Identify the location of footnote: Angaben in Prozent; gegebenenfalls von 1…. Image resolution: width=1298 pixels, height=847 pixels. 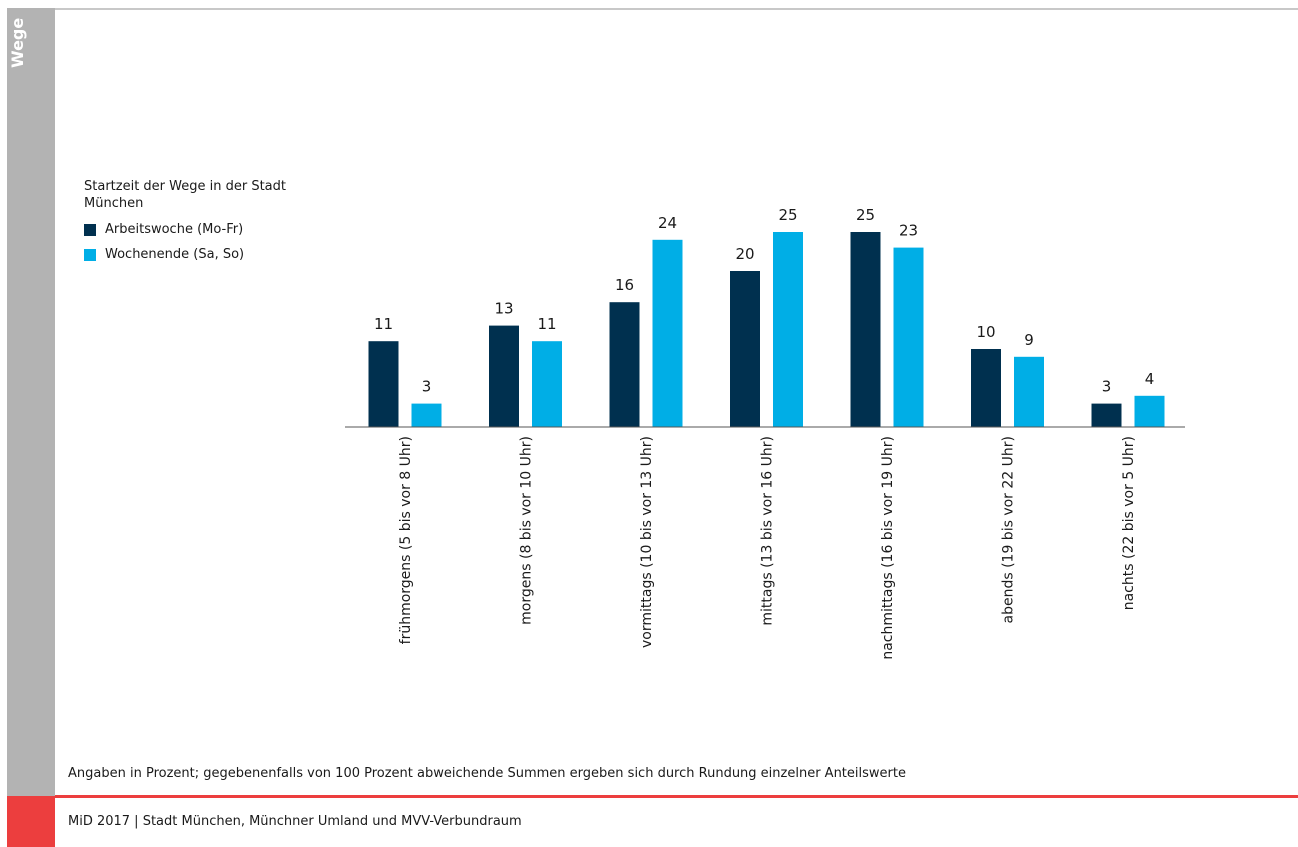
(487, 773).